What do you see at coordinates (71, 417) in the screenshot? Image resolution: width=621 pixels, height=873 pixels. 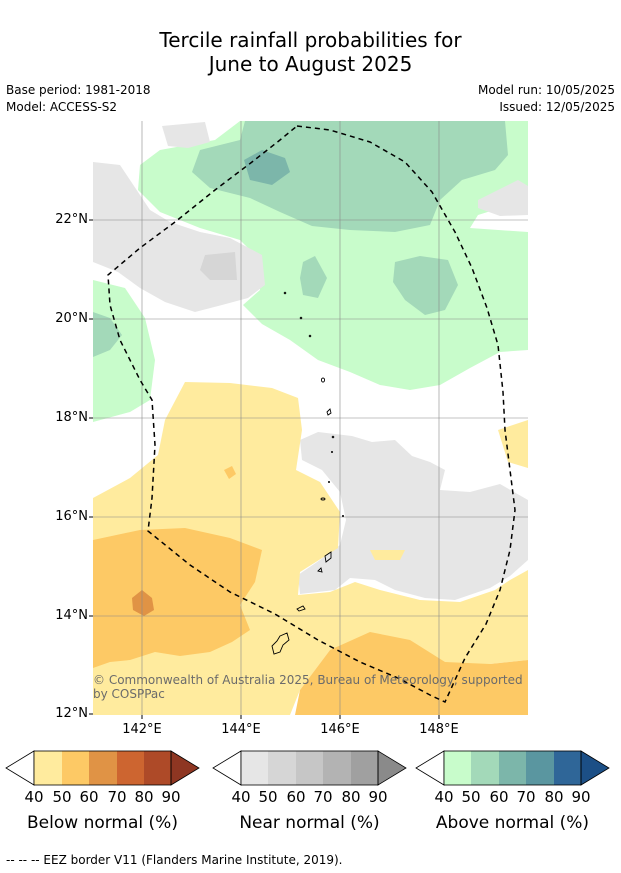 I see `lat-label-18n: 18°N` at bounding box center [71, 417].